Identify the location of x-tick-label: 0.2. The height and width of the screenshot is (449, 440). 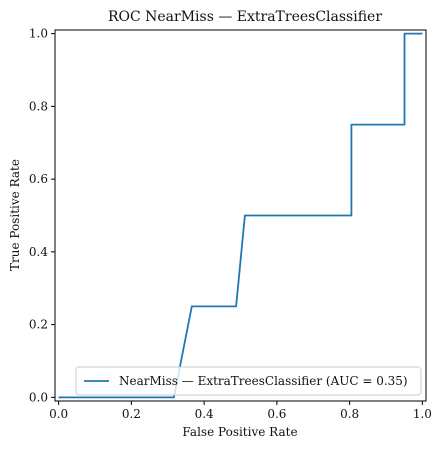
(131, 414).